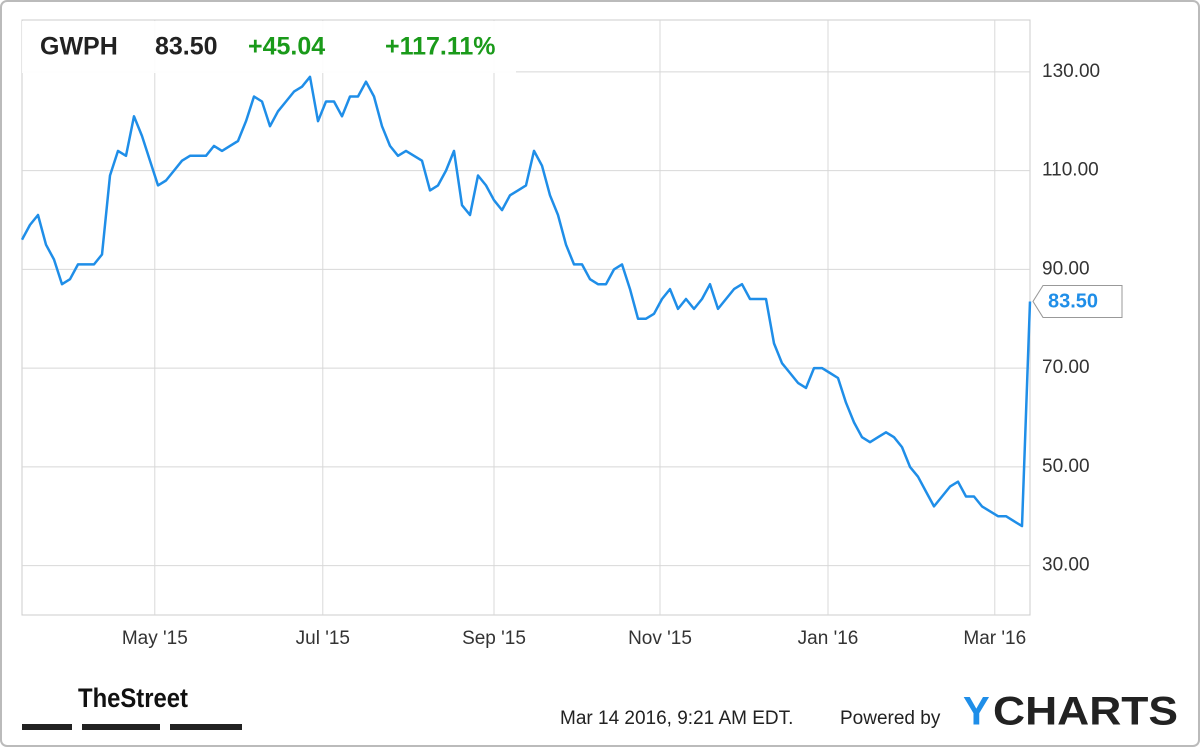  I want to click on y-tick-label: 110.00, so click(1070, 170).